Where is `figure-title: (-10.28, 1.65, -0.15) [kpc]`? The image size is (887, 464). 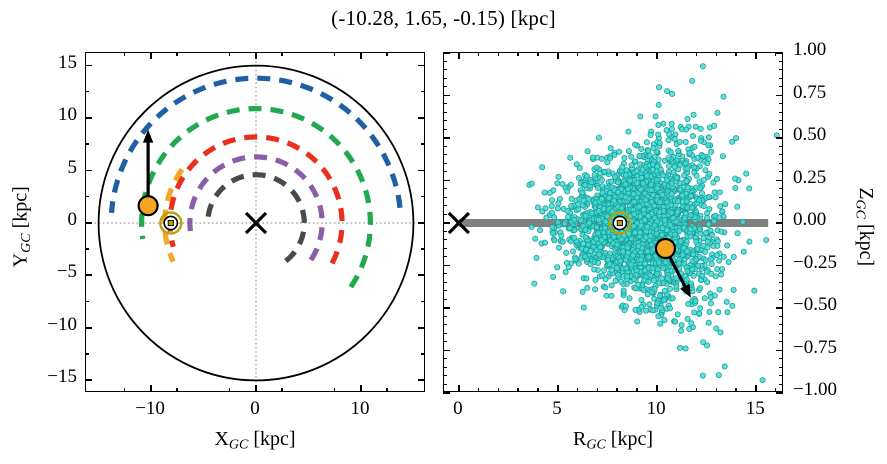 figure-title: (-10.28, 1.65, -0.15) [kpc] is located at coordinates (443, 18).